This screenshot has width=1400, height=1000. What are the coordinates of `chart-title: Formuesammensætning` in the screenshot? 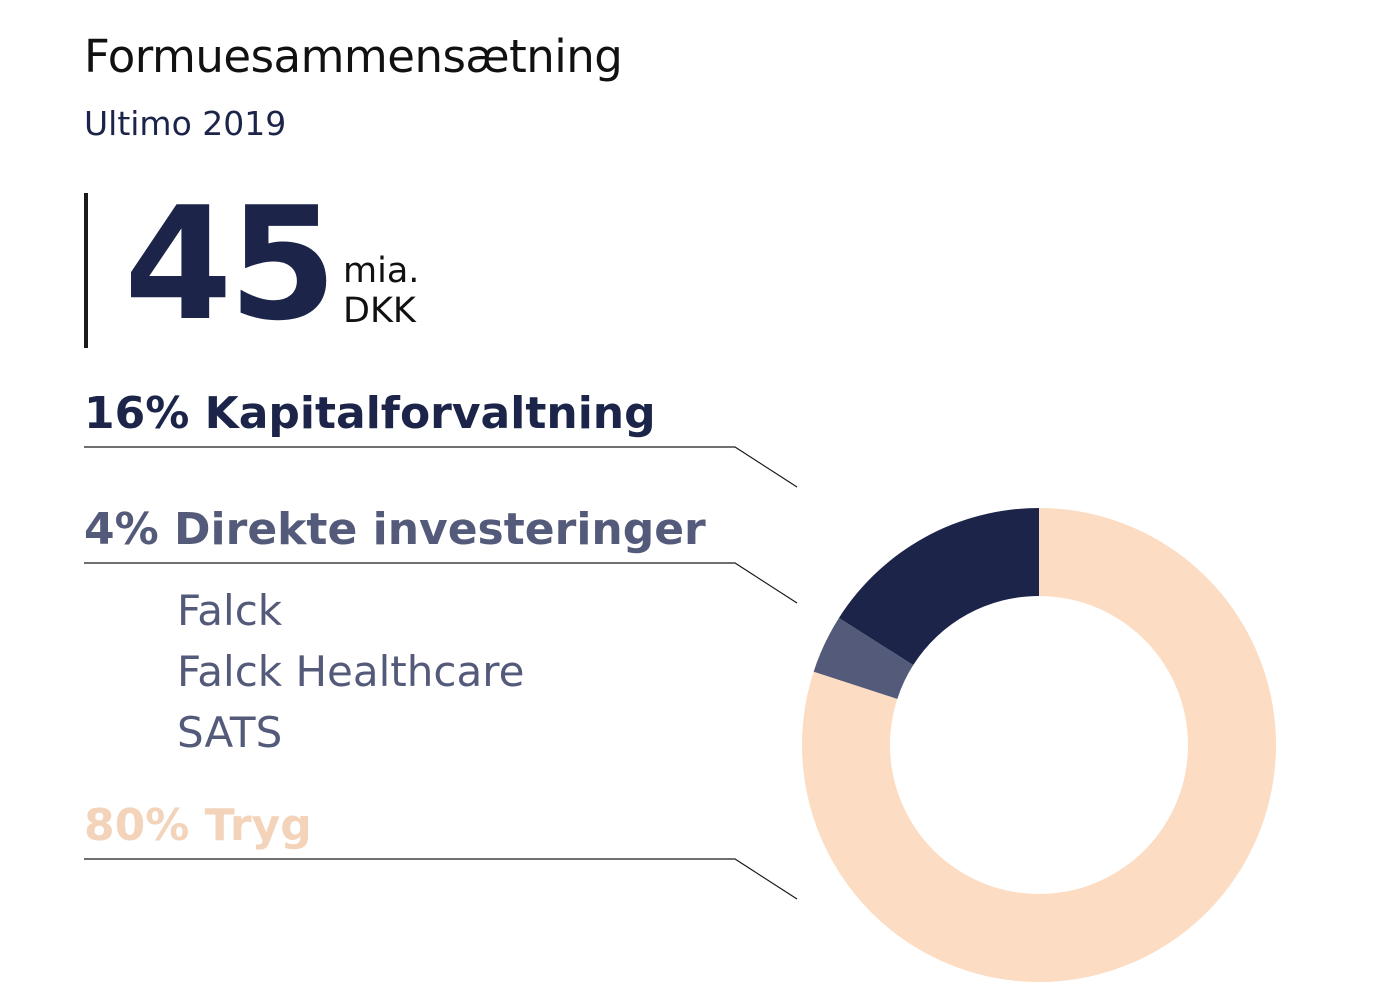 It's located at (353, 56).